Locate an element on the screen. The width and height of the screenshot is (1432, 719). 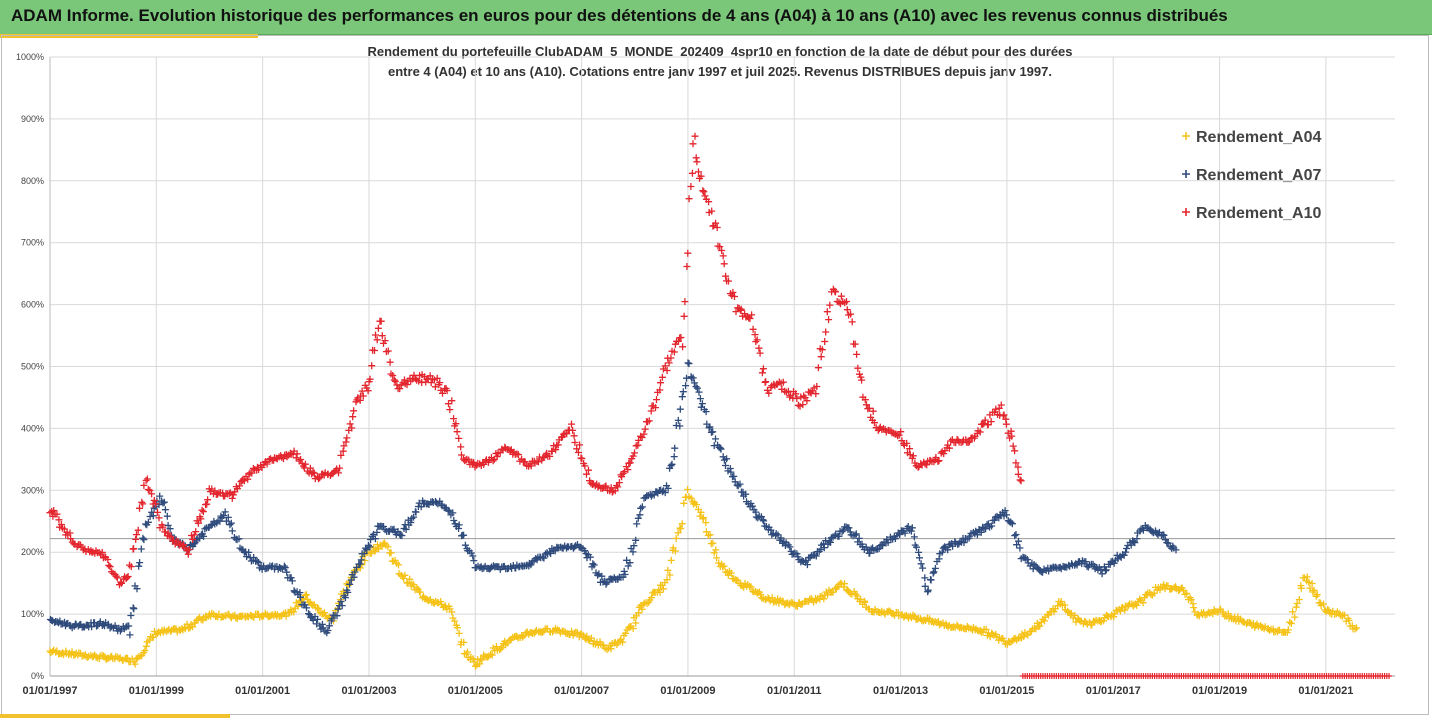
y-tick-label: 800% is located at coordinates (32, 181).